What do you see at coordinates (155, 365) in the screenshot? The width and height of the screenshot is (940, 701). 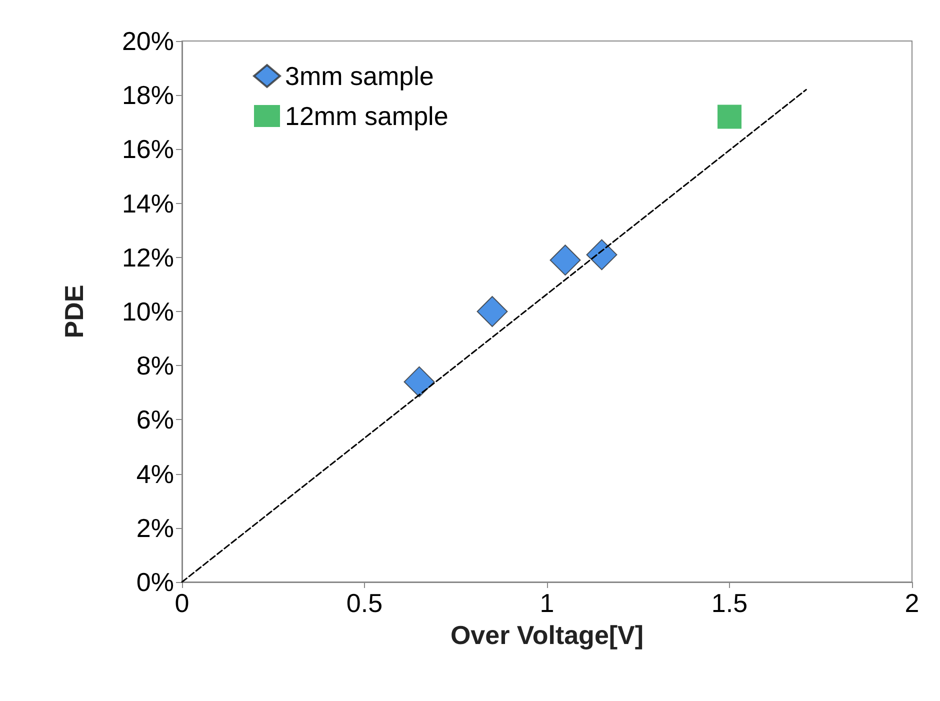 I see `y-tick-label: 8%` at bounding box center [155, 365].